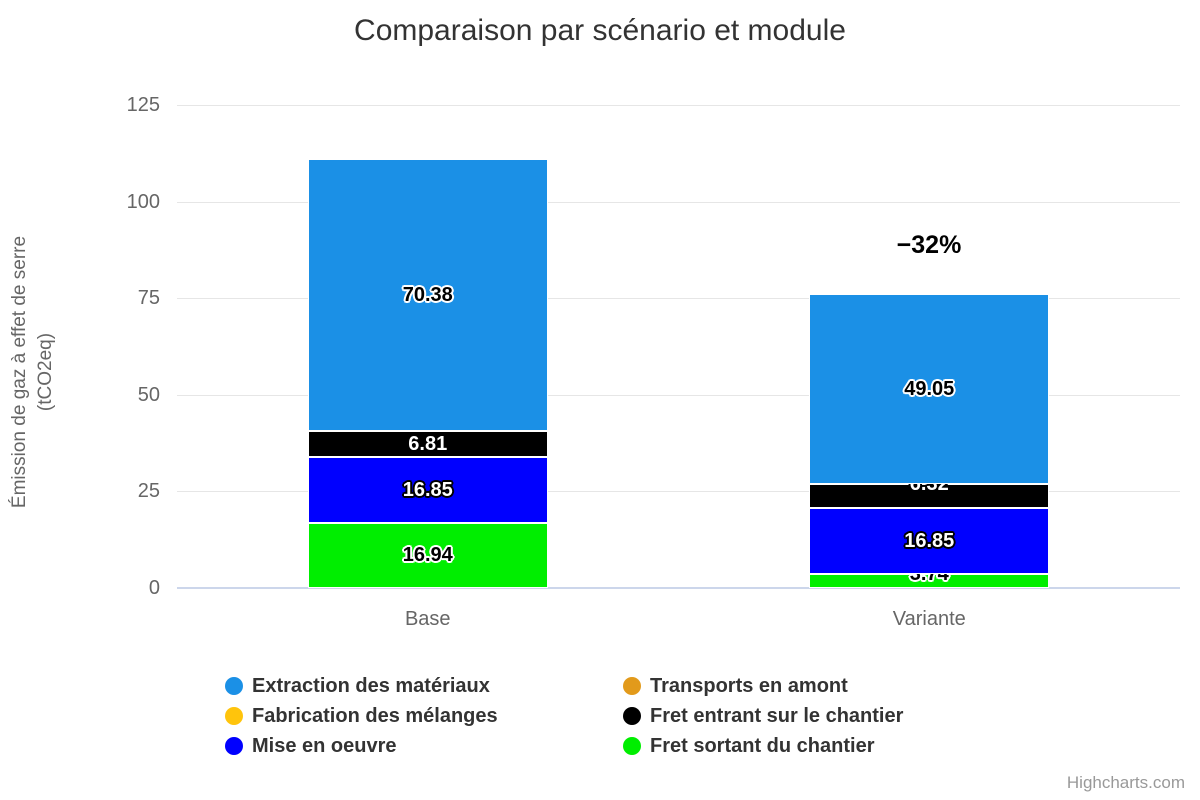 This screenshot has height=800, width=1200. I want to click on y-axis-title-line1: Émission de gaz à effet de serre, so click(19, 372).